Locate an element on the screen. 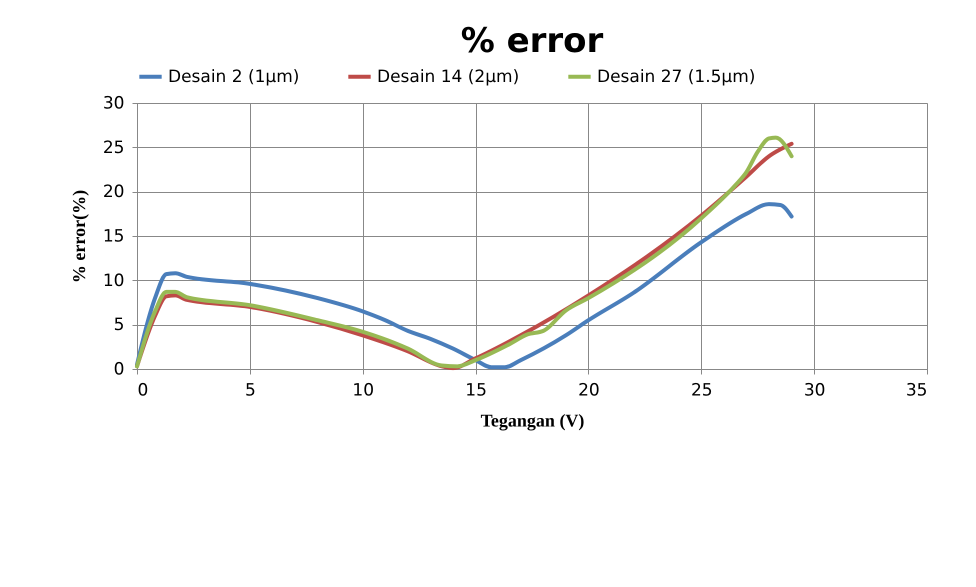  legend-label: Desain 2 (1µm) is located at coordinates (234, 76).